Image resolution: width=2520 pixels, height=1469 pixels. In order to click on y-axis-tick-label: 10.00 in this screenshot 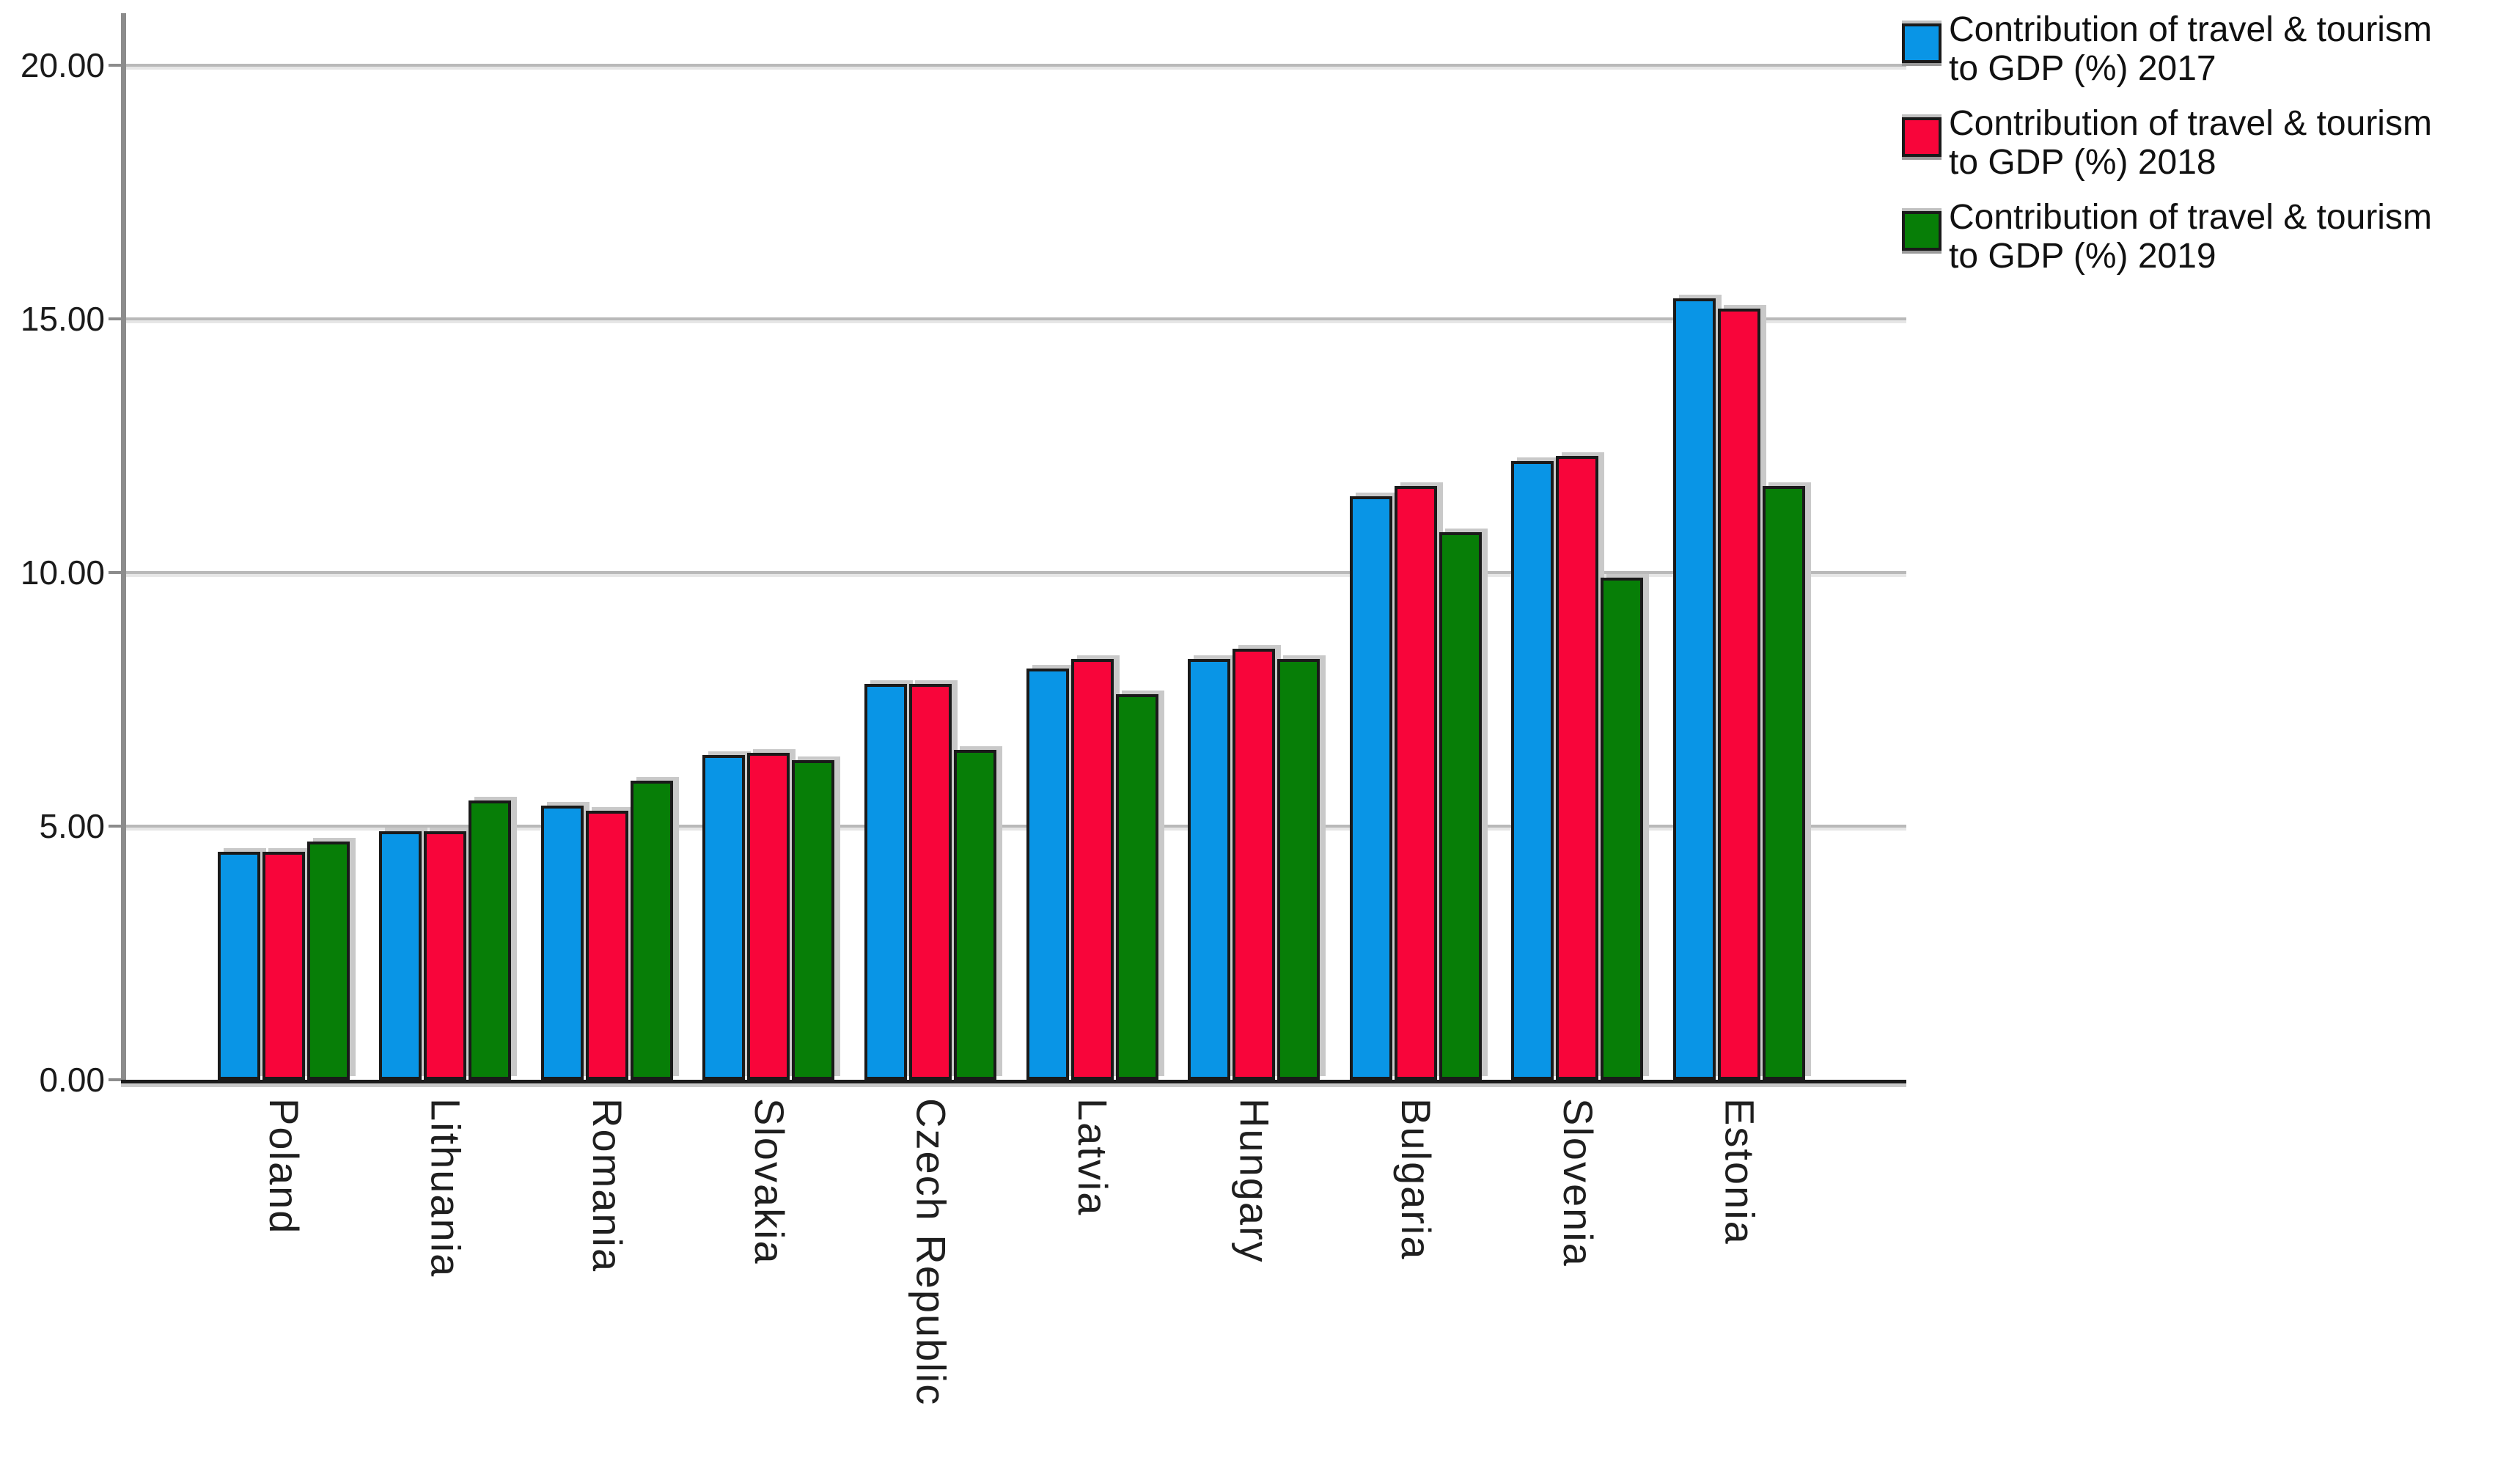, I will do `click(62, 572)`.